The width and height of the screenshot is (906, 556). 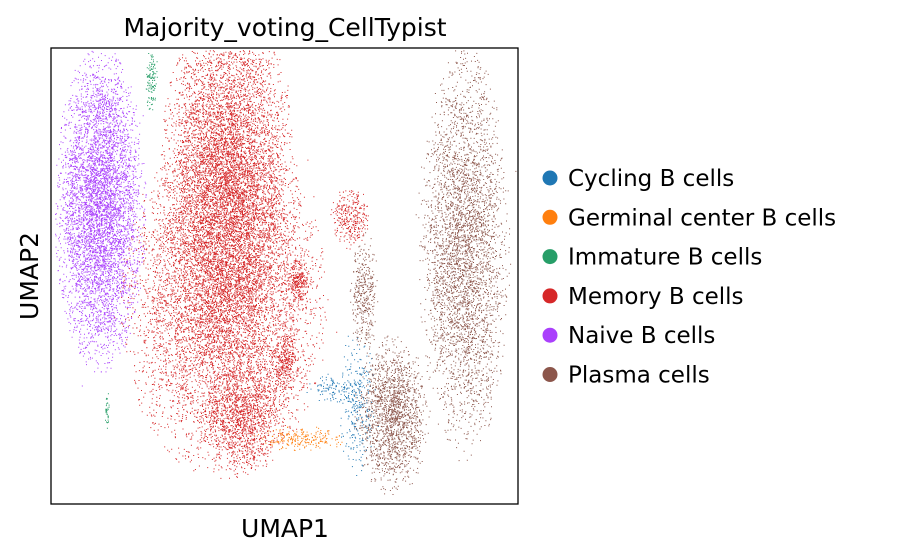 I want to click on series-cycling-b-cells, so click(x=342, y=405).